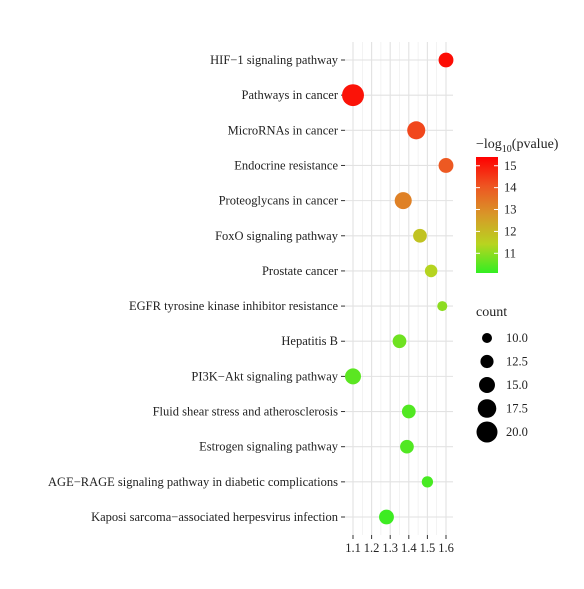  I want to click on x-tick-label: 1.2, so click(372, 548).